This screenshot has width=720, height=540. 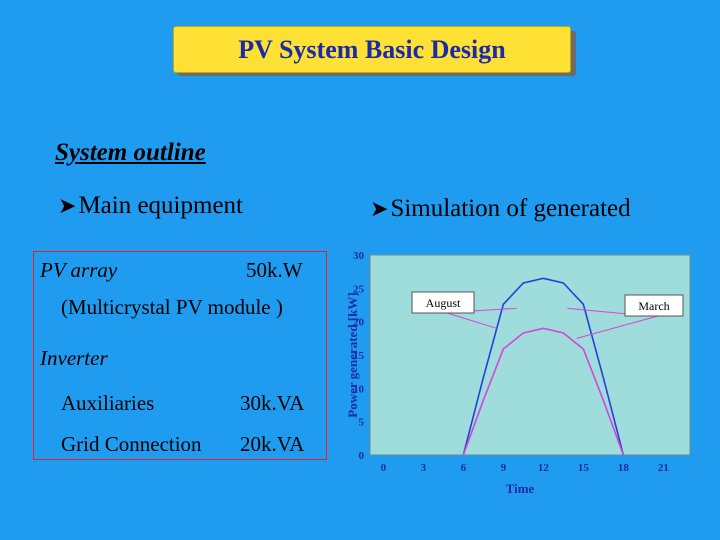 What do you see at coordinates (547, 315) in the screenshot?
I see `series-callouts: August March` at bounding box center [547, 315].